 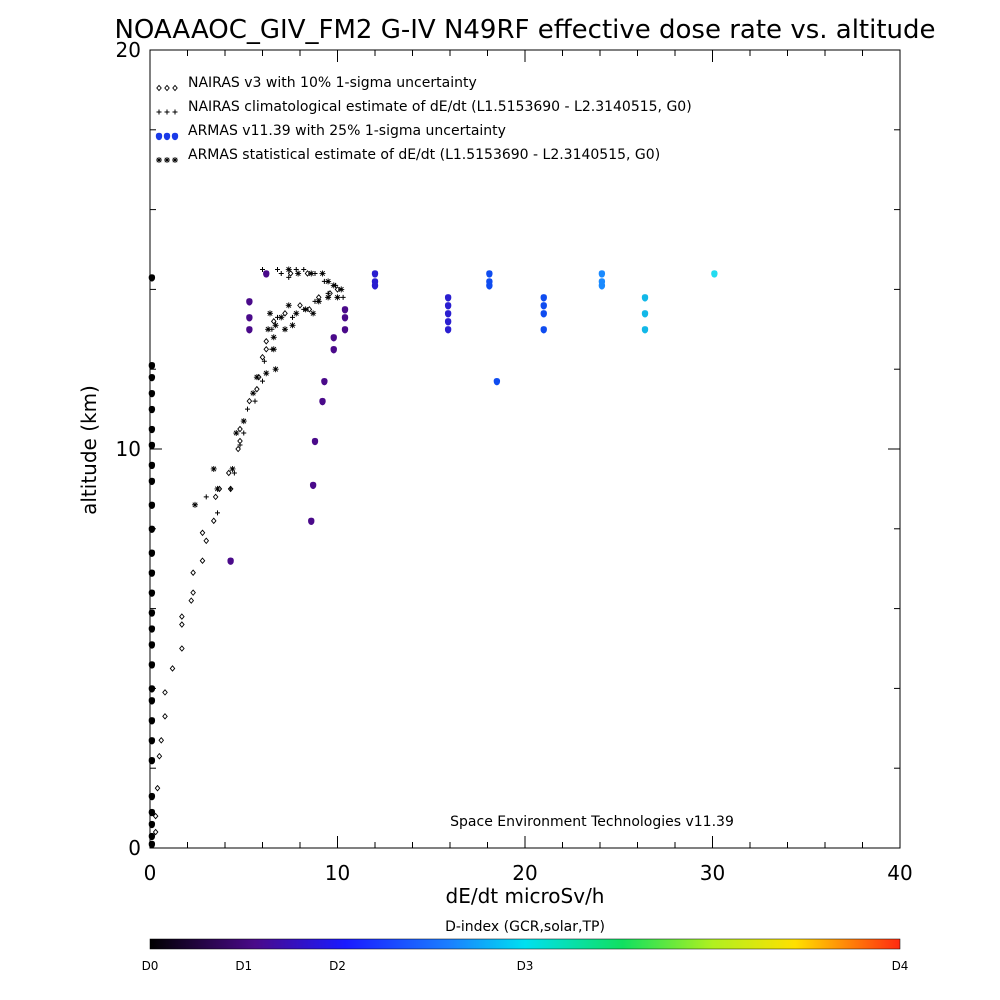 I want to click on series-diamond, so click(x=246, y=553).